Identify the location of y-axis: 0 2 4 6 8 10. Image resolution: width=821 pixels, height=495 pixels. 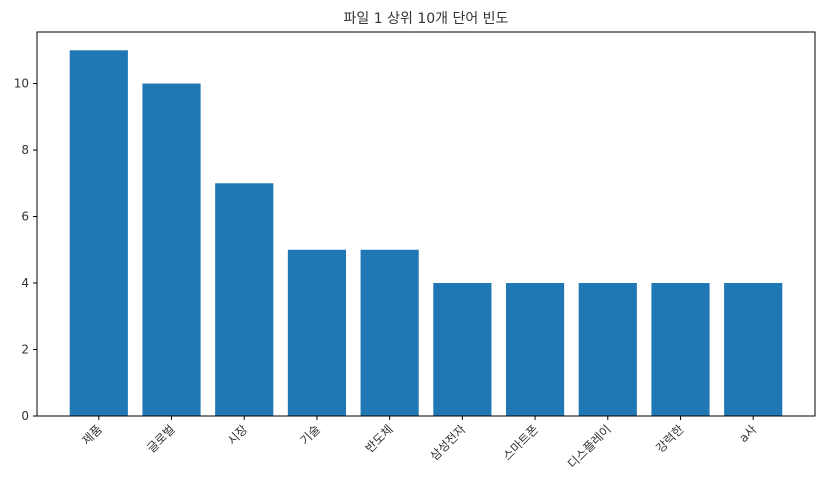
(25, 250).